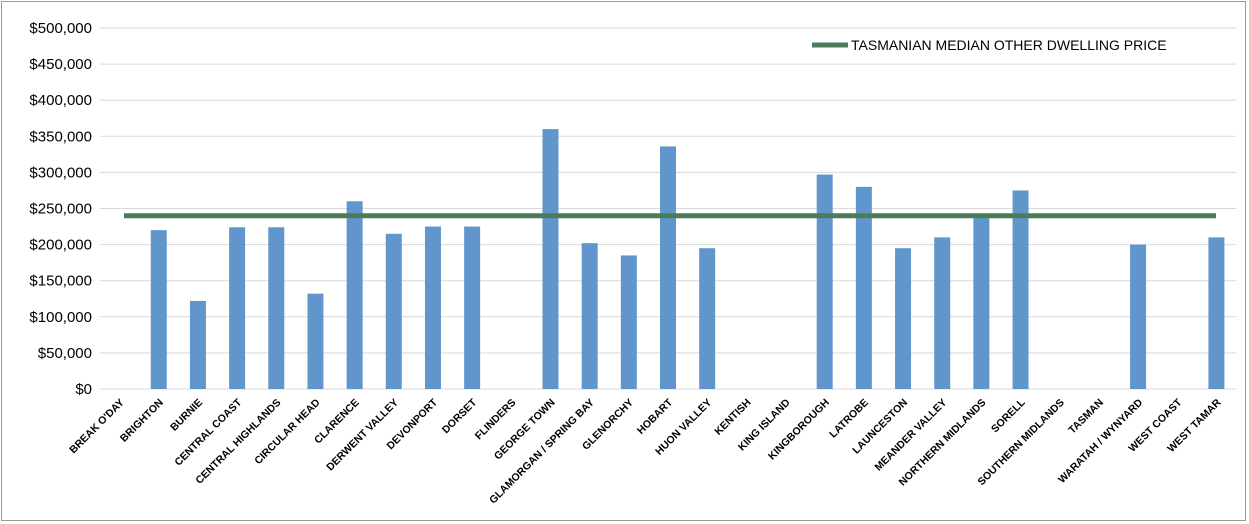  I want to click on x-tick-label: DORSET, so click(460, 416).